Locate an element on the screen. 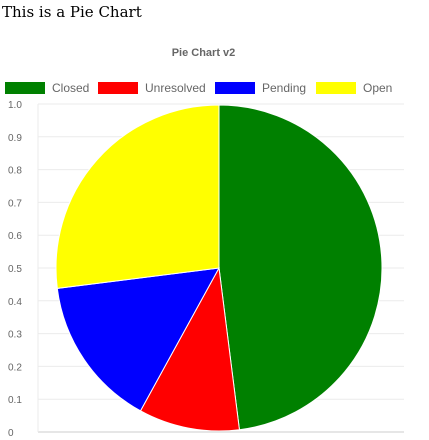  legend-item-open: Open is located at coordinates (354, 88).